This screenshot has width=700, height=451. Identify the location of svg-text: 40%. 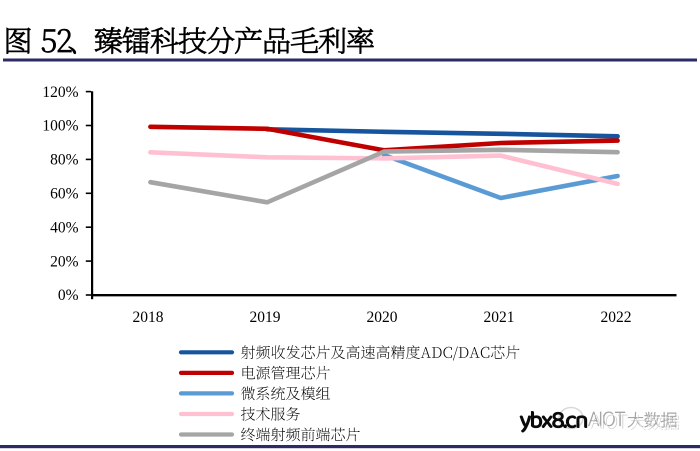
(64, 227).